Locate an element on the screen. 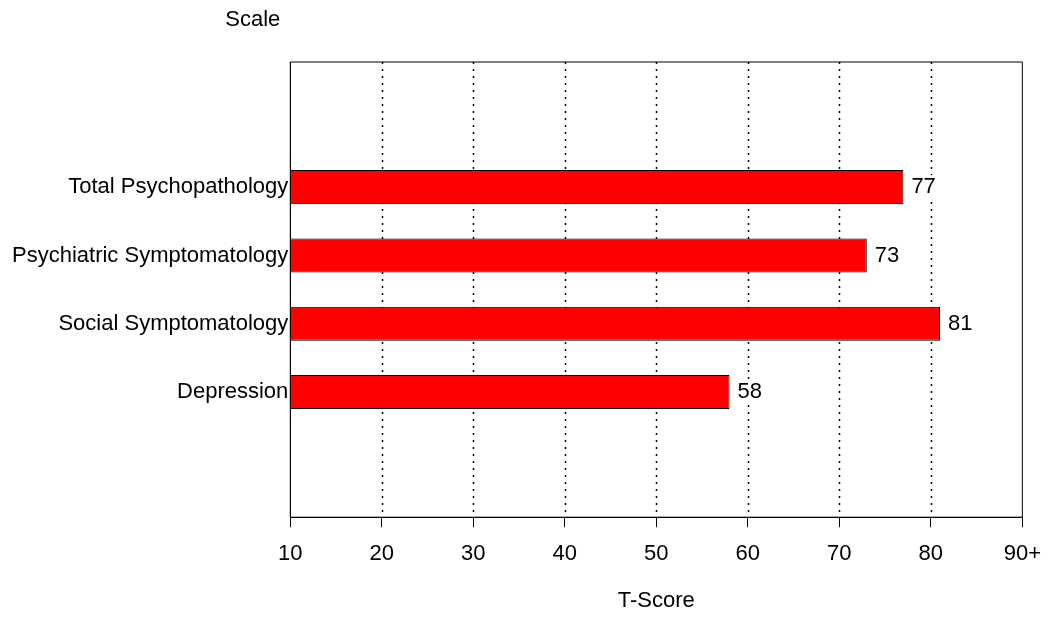 The image size is (1055, 622). x-tick-label: 50 is located at coordinates (656, 553).